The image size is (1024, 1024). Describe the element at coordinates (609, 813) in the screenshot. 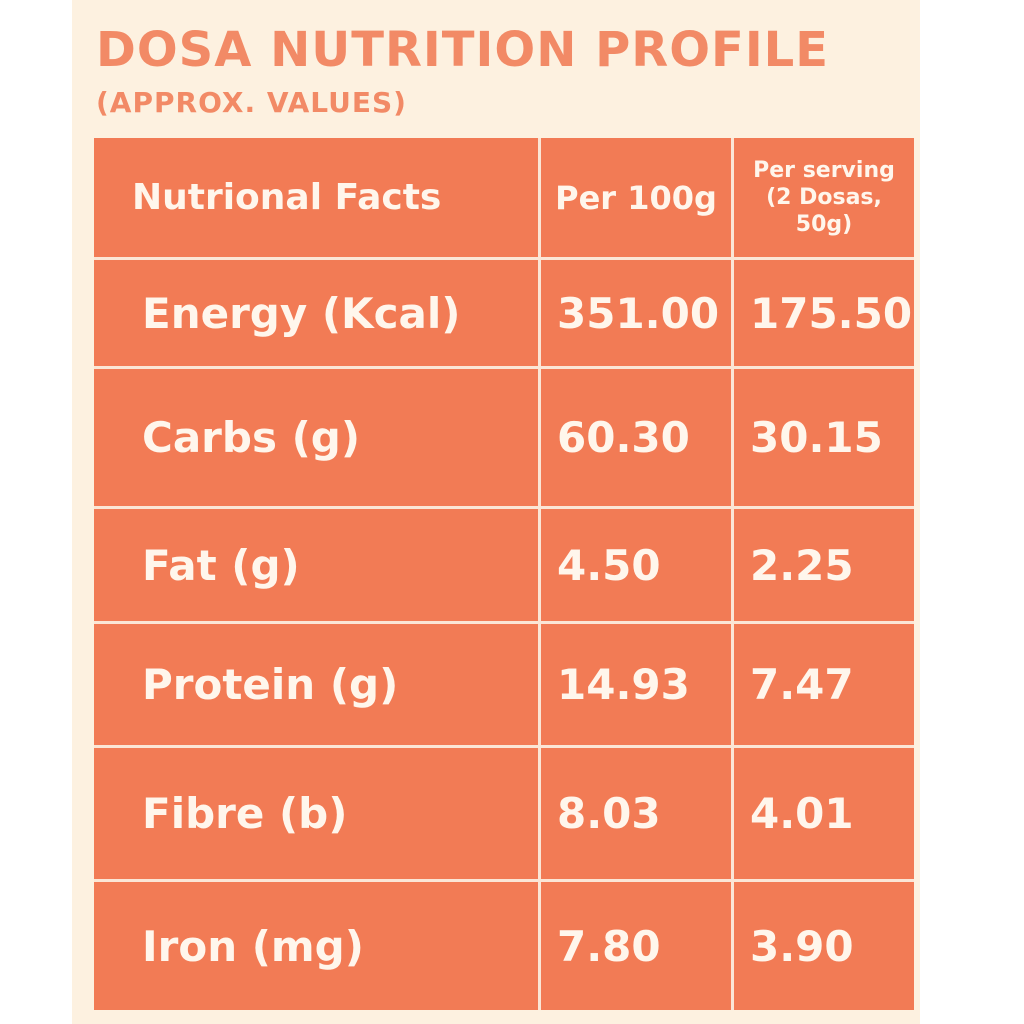

I see `value-per-100g: 8.03` at that location.